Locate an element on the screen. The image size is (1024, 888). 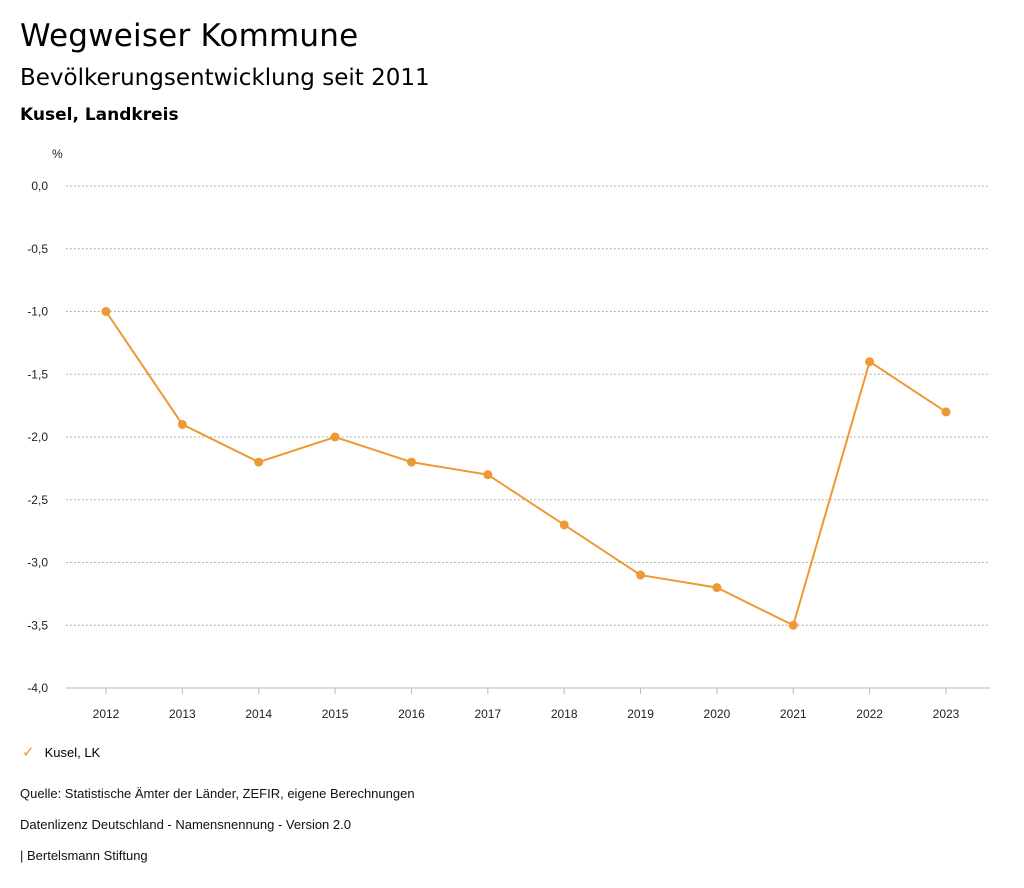
y-tick-label: -0,5 is located at coordinates (37, 249).